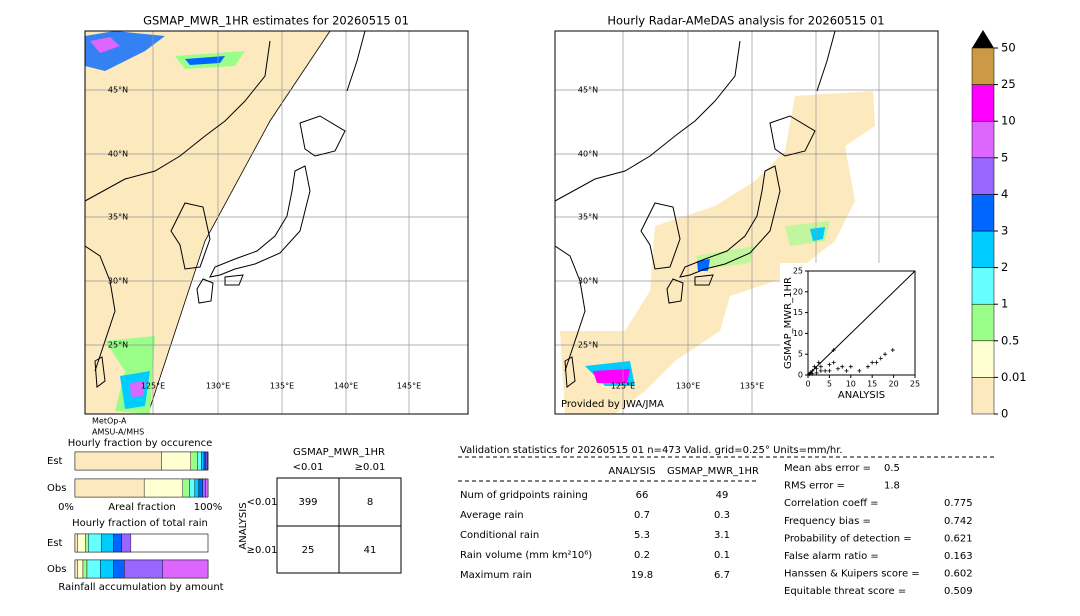 The width and height of the screenshot is (1080, 616). Describe the element at coordinates (1008, 121) in the screenshot. I see `colorbar-label: 10` at that location.